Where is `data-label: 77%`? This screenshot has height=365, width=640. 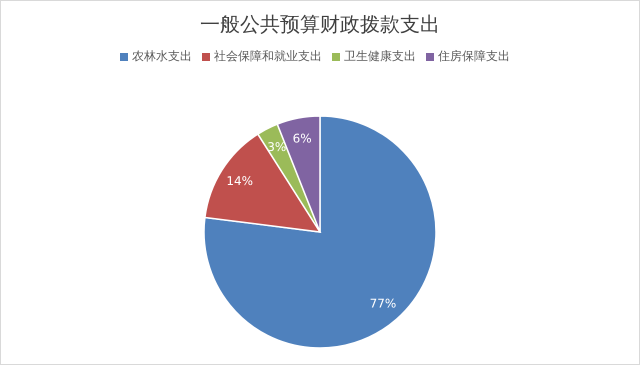 data-label: 77% is located at coordinates (383, 303).